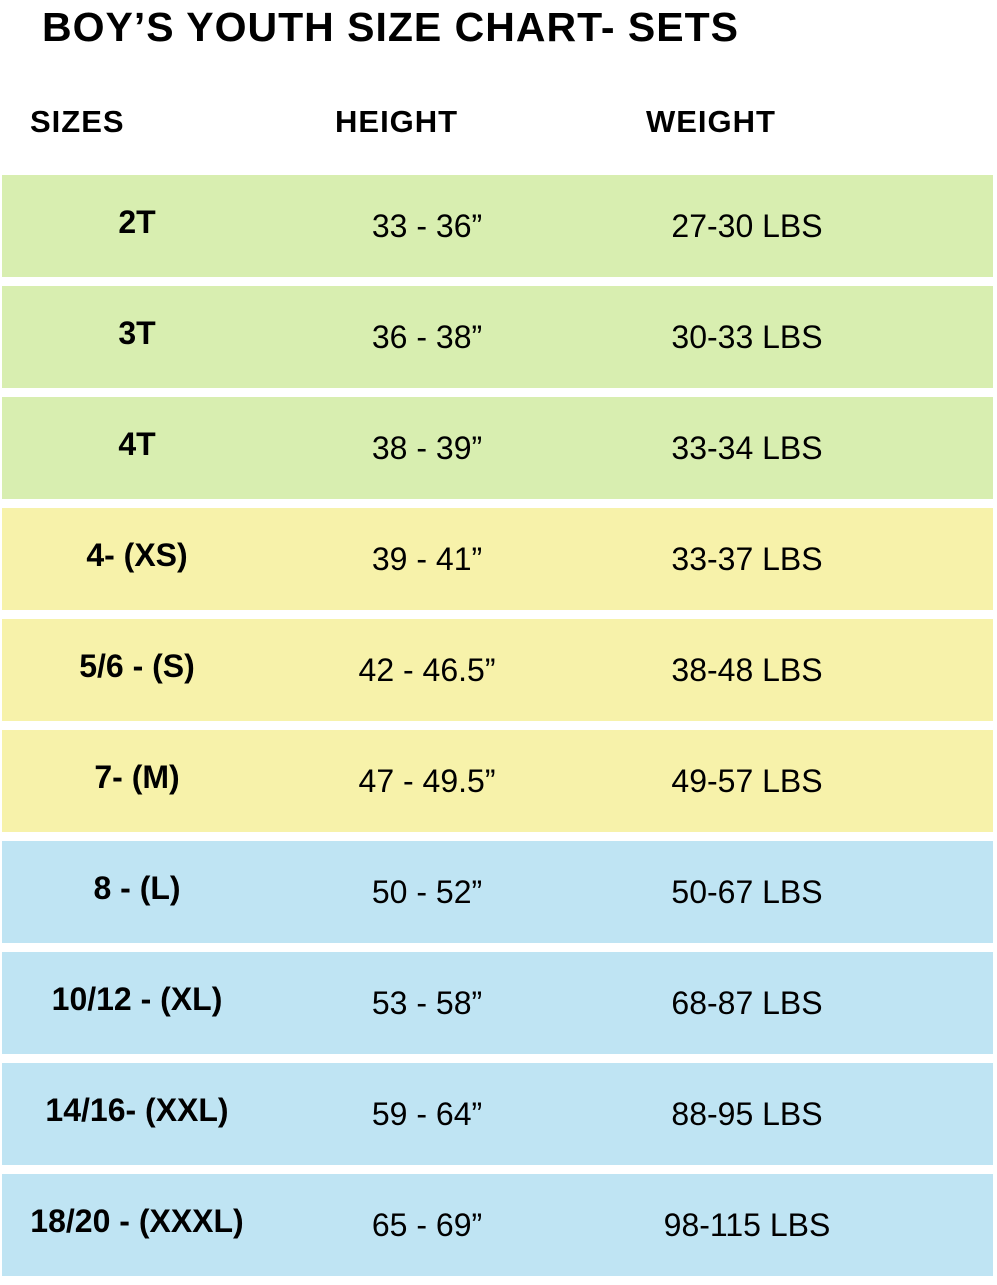  What do you see at coordinates (497, 1225) in the screenshot?
I see `table-row: 18/20 - (XXXL) 65 - 69” 98-115 LBS` at bounding box center [497, 1225].